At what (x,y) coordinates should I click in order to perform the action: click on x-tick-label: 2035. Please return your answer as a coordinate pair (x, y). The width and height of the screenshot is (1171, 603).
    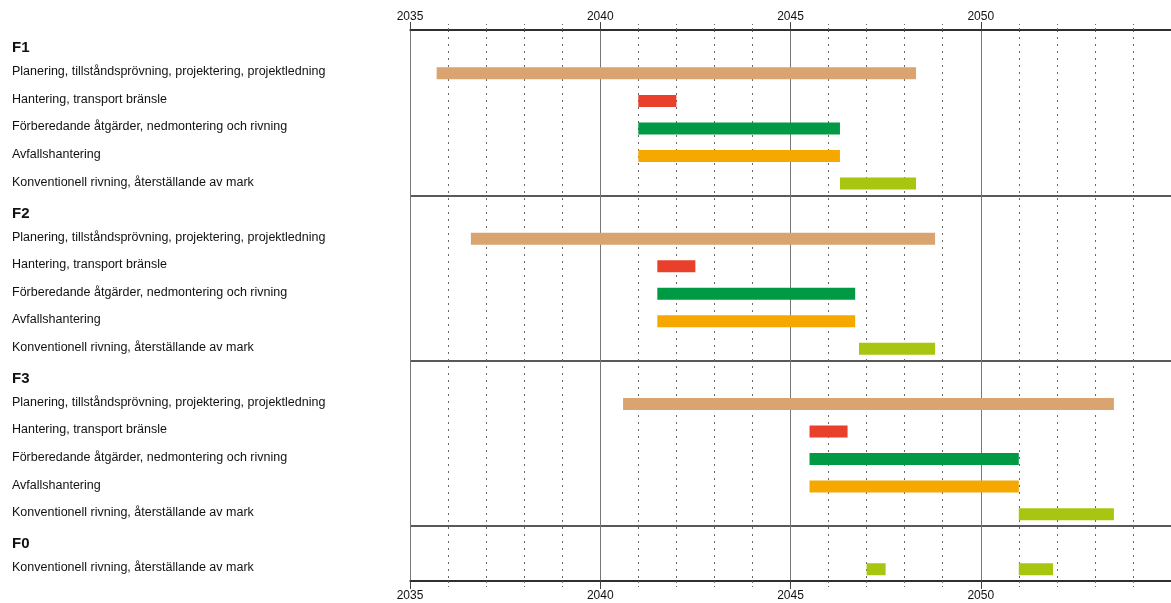
    Looking at the image, I should click on (410, 595).